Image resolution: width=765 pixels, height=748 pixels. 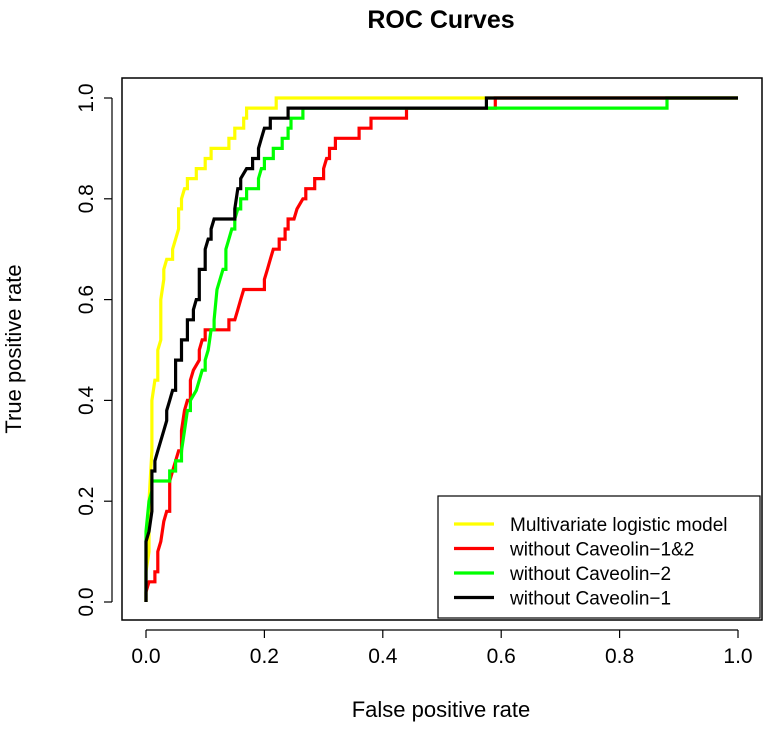 What do you see at coordinates (383, 656) in the screenshot?
I see `x-tick-label: 0.4` at bounding box center [383, 656].